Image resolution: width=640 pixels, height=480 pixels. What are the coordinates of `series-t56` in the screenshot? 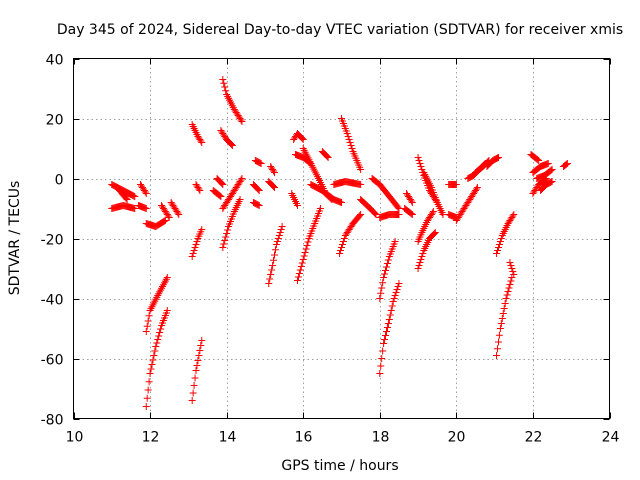 It's located at (505, 234).